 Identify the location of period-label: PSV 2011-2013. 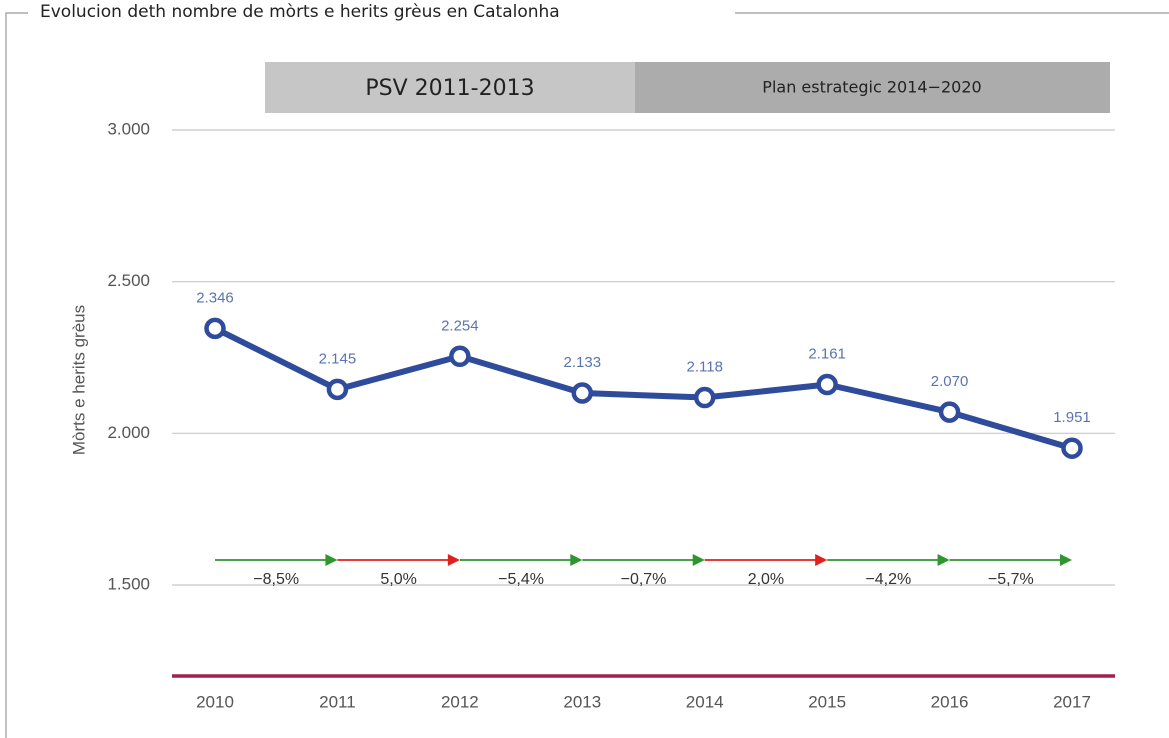
(449, 88).